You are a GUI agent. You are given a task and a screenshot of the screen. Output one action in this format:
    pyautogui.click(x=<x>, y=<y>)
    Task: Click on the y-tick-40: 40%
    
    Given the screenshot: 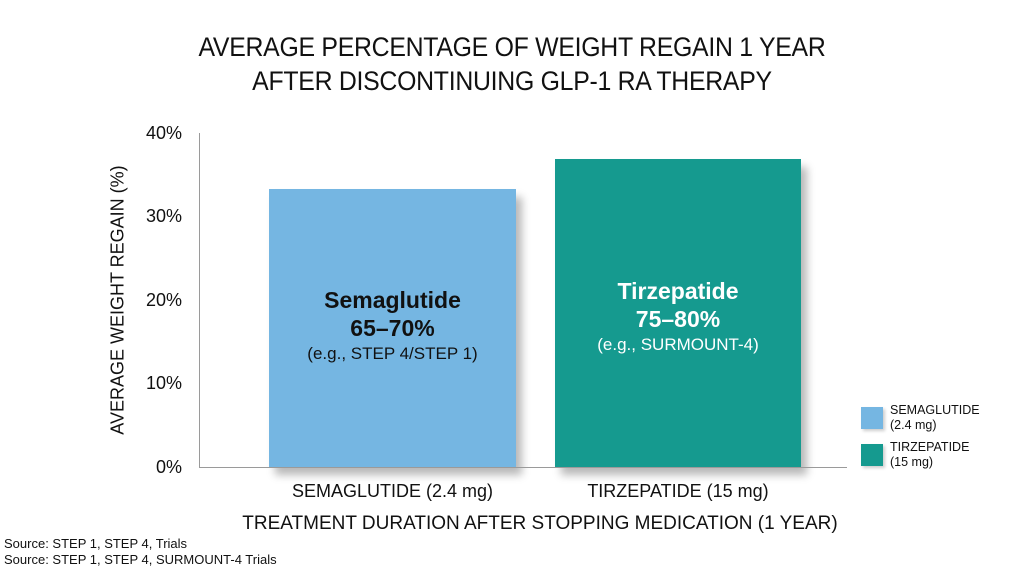 What is the action you would take?
    pyautogui.click(x=163, y=133)
    